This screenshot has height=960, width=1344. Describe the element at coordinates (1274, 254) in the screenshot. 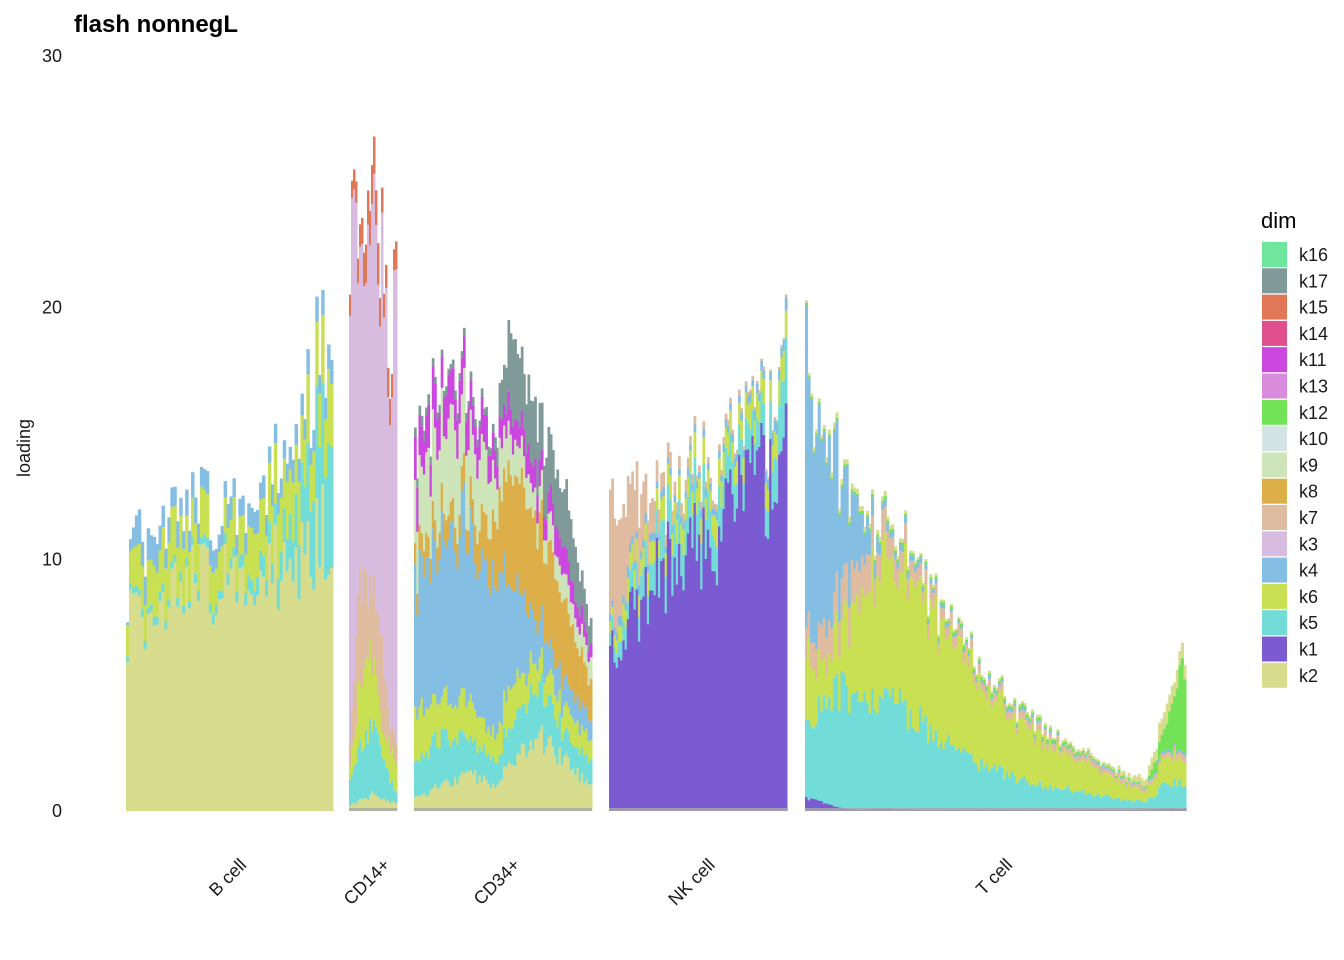

I see `legend-swatch-k16` at that location.